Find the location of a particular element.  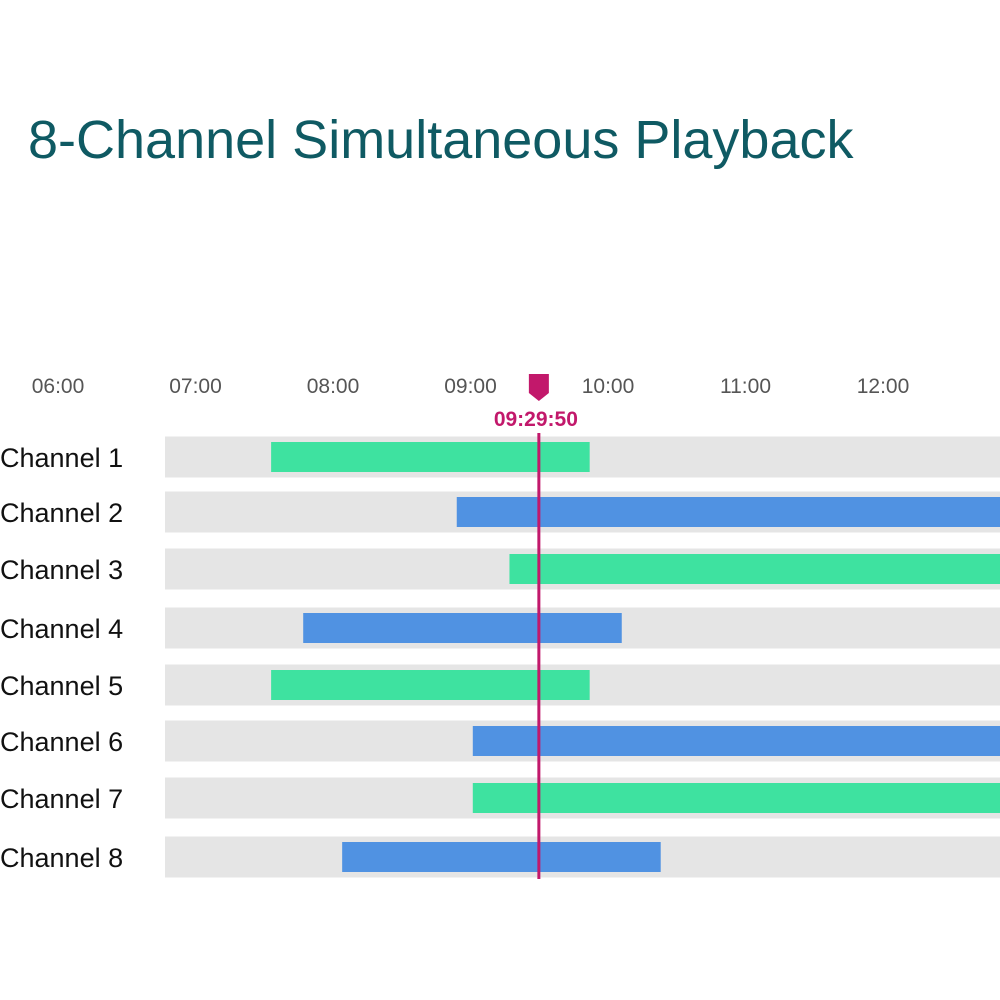

channel-row: Channel 8 is located at coordinates (500, 857).